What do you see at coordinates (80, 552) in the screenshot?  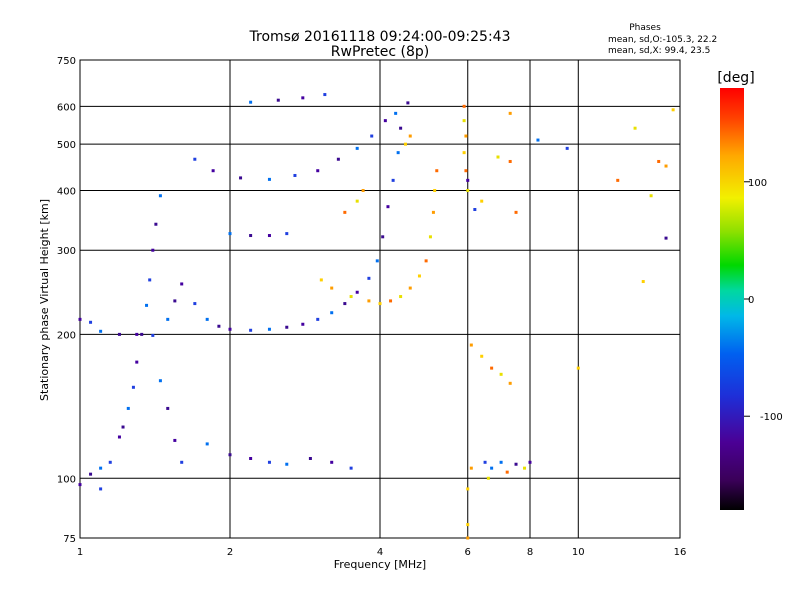 I see `x-tick-label: 1` at bounding box center [80, 552].